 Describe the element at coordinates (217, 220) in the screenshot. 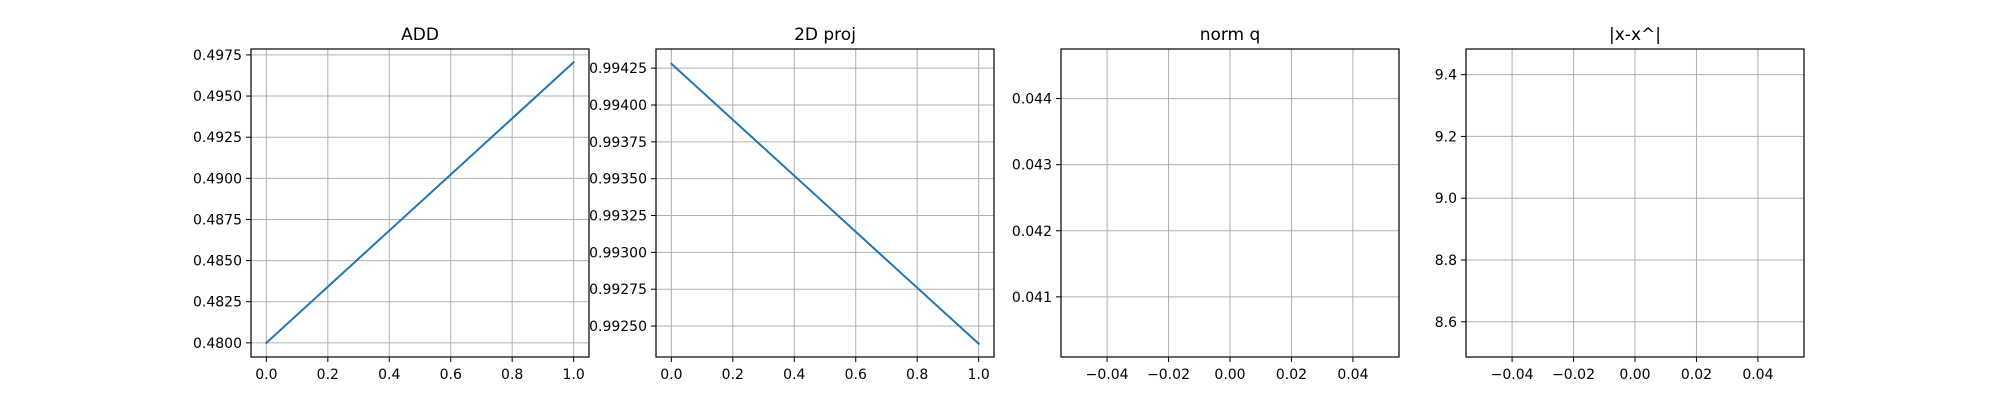

I see `y-tick-label-add-3: 0.4875` at that location.